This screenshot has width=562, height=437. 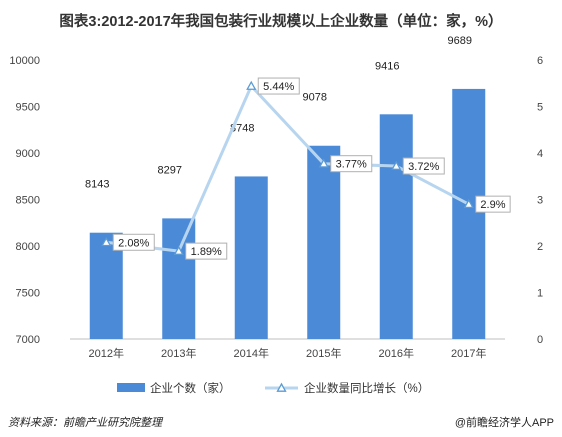 I want to click on legend: 企业个数（家） 企业数量同比增长（%）, so click(x=273, y=388).